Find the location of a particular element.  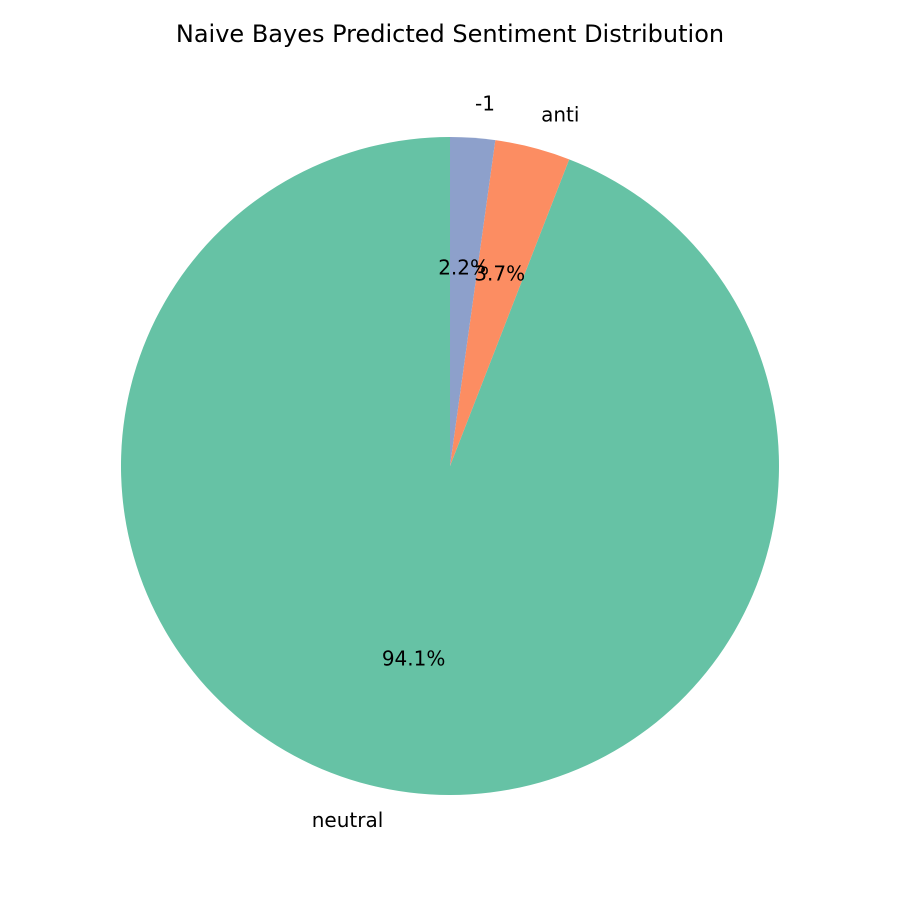

slice-percent-anti: 3.7% is located at coordinates (499, 274).